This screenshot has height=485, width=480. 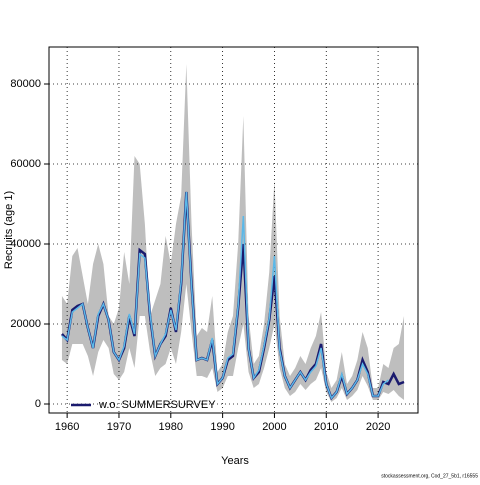 I want to click on y-tick-label: 40000, so click(x=25, y=244).